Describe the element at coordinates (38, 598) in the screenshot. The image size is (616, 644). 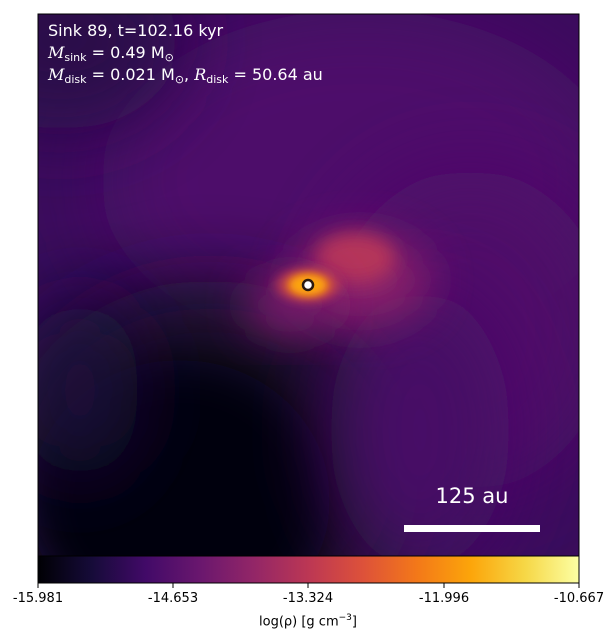
I see `colorbar-tick-label: -15.981` at that location.